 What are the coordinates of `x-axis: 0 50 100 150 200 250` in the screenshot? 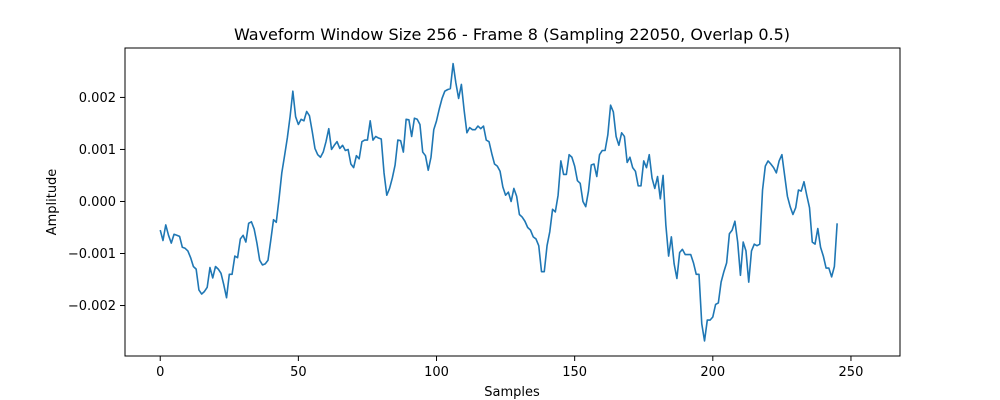 It's located at (509, 368).